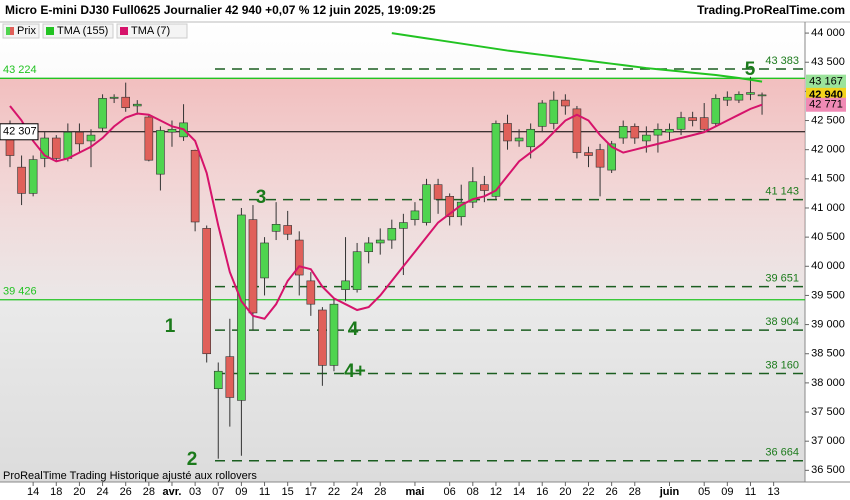  Describe the element at coordinates (828, 354) in the screenshot. I see `y-tick-label: 38 500` at that location.